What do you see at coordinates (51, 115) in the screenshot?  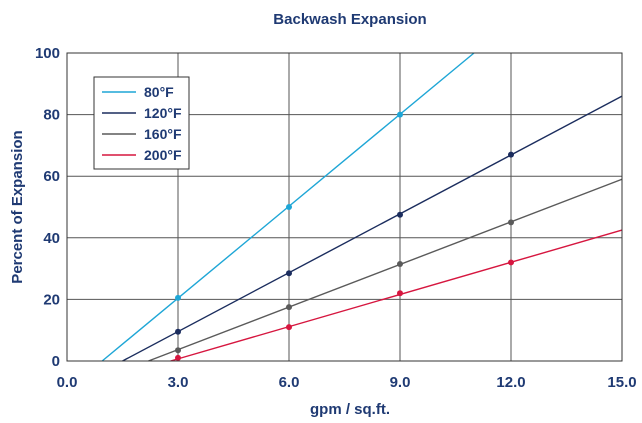 I see `y-tick-label: 80` at bounding box center [51, 115].